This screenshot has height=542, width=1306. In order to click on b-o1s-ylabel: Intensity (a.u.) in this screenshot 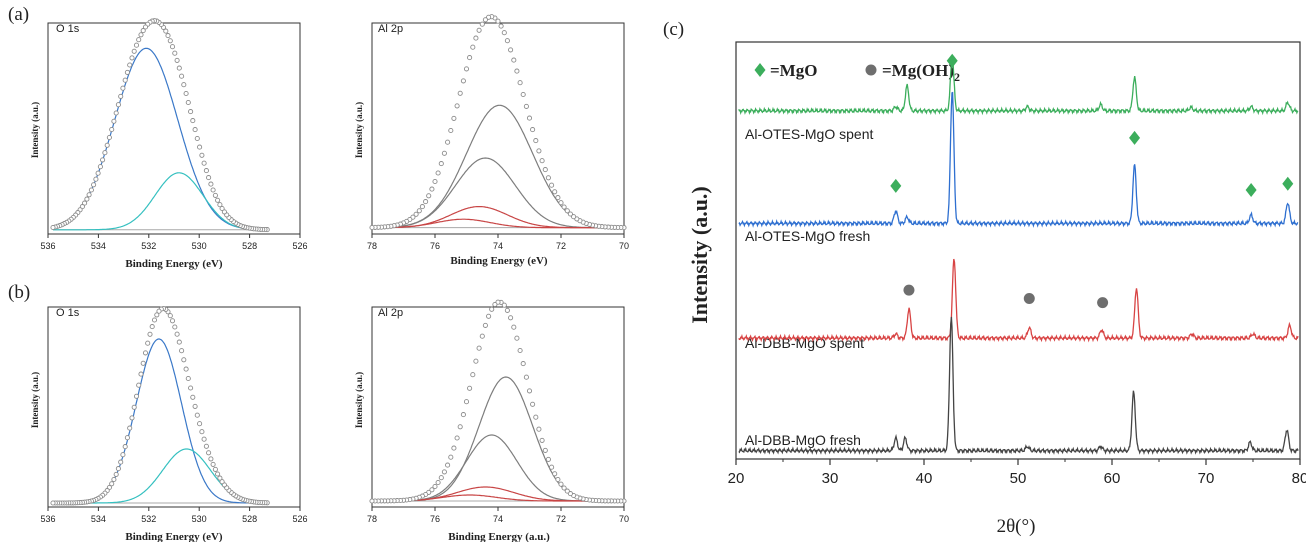, I will do `click(35, 400)`.